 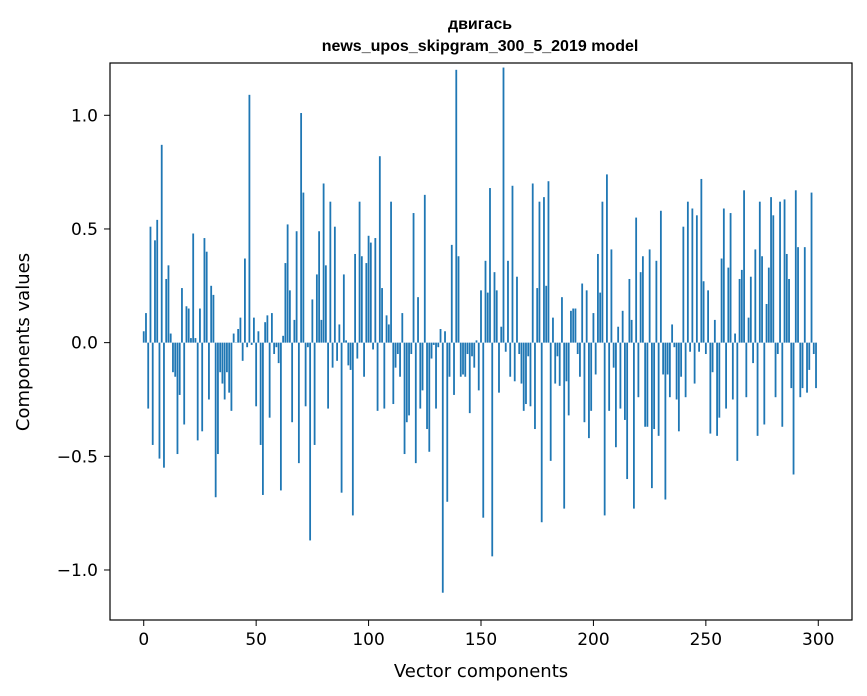 What do you see at coordinates (84, 344) in the screenshot?
I see `y-tick-label: 0.0` at bounding box center [84, 344].